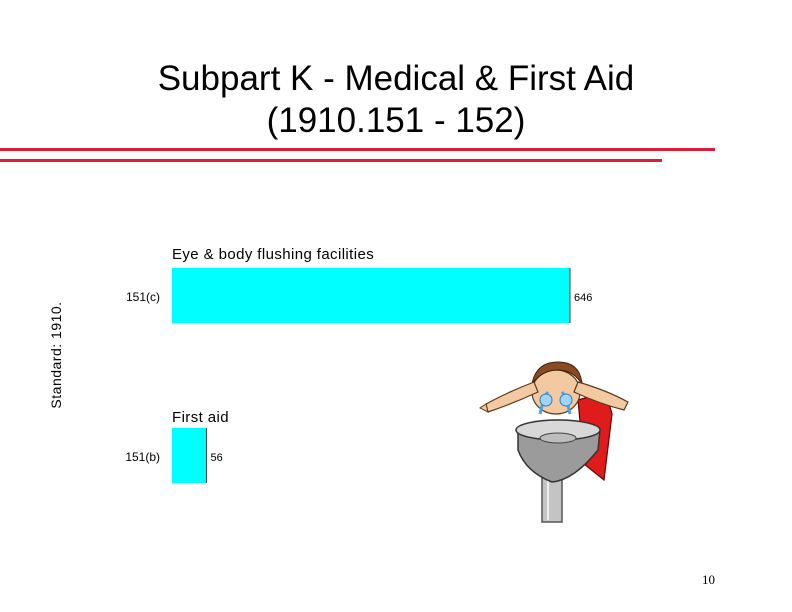  Describe the element at coordinates (217, 458) in the screenshot. I see `data-label: 56` at that location.